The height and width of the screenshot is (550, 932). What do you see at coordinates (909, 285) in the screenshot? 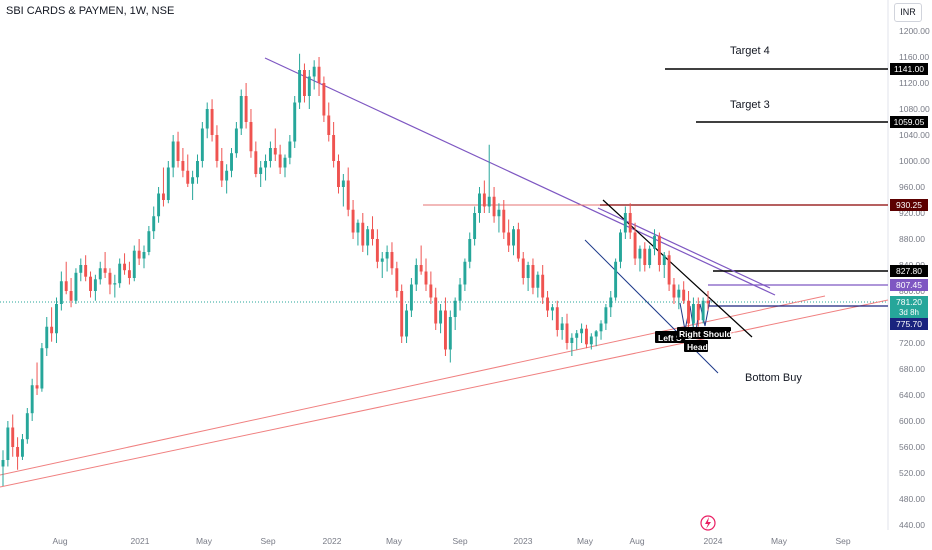
I see `price-label-807-text: 807.45` at bounding box center [909, 285].